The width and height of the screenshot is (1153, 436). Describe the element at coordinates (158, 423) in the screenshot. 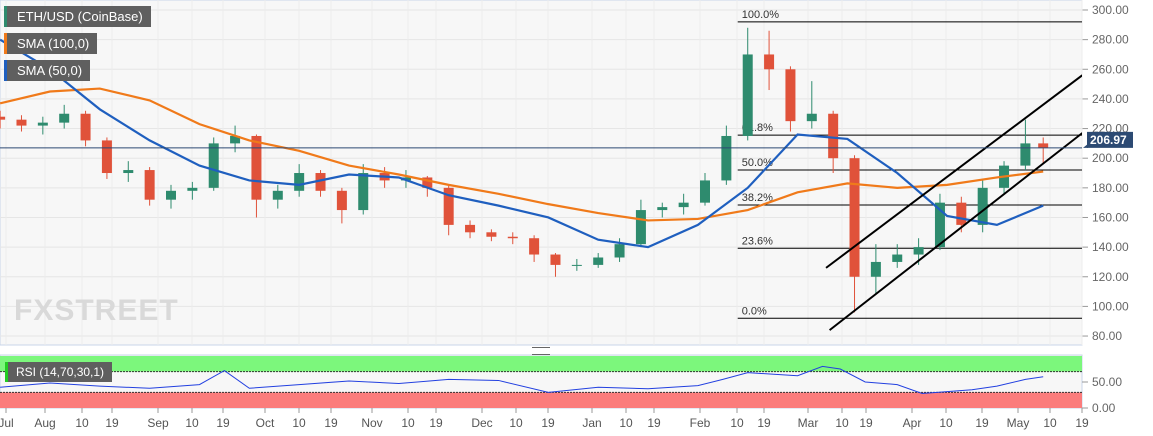

I see `x-tick-label: Sep` at that location.